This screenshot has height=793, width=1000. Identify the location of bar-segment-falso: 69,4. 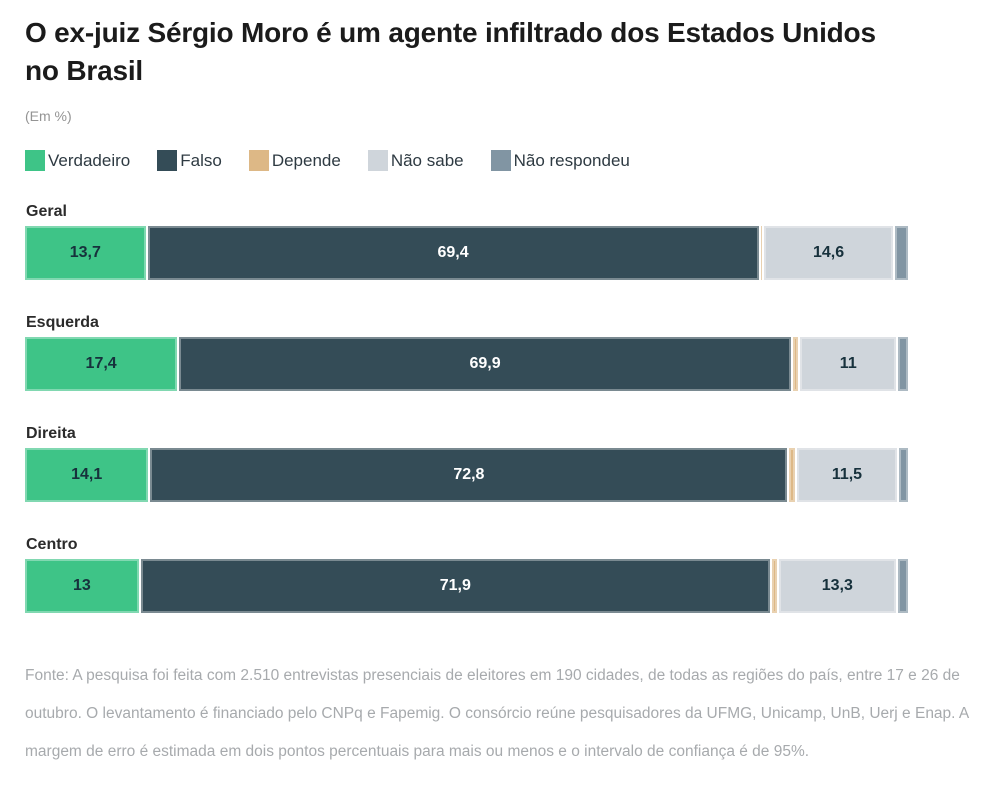
(453, 253).